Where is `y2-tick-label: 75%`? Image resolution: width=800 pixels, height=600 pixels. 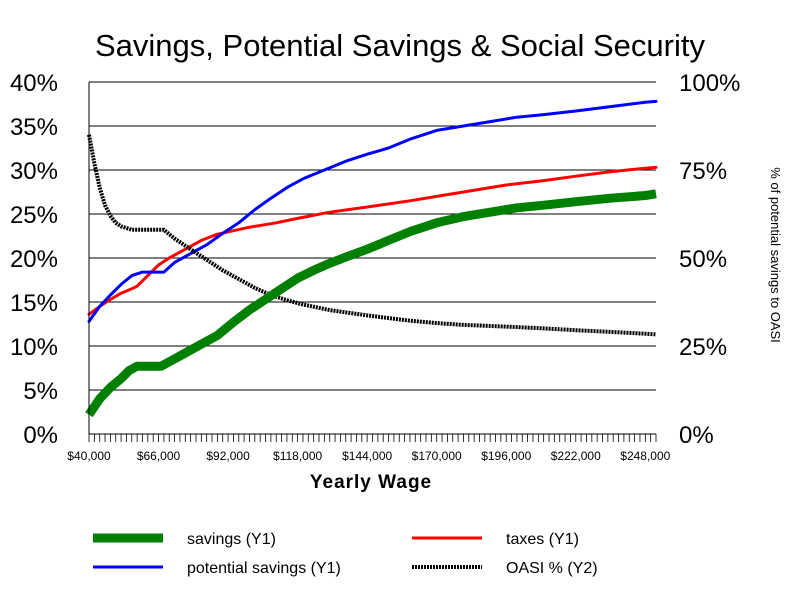
y2-tick-label: 75% is located at coordinates (703, 171).